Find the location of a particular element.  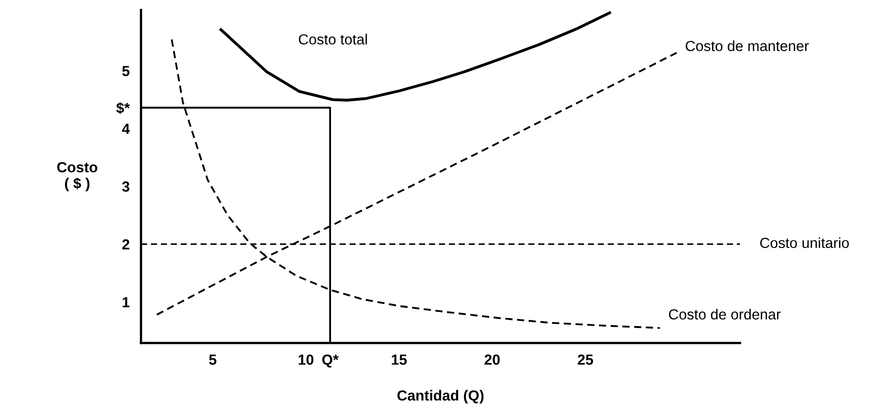

x-tick-label: 5 is located at coordinates (212, 359).